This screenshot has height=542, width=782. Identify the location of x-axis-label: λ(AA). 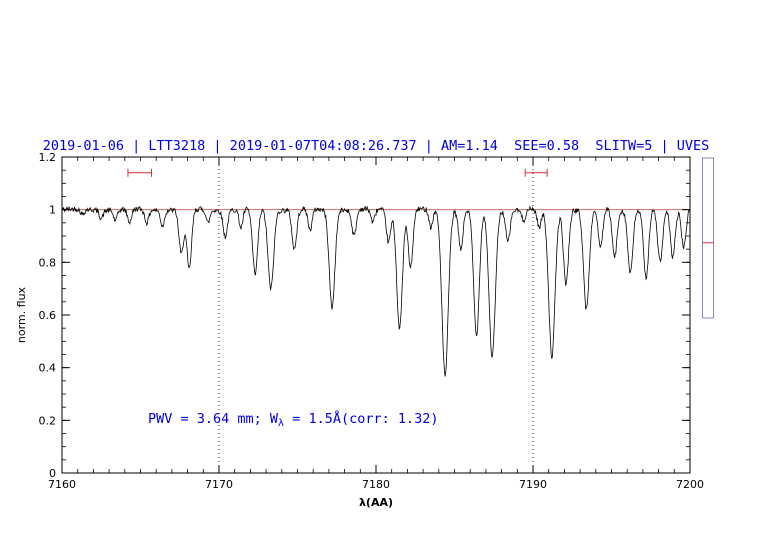
(376, 502).